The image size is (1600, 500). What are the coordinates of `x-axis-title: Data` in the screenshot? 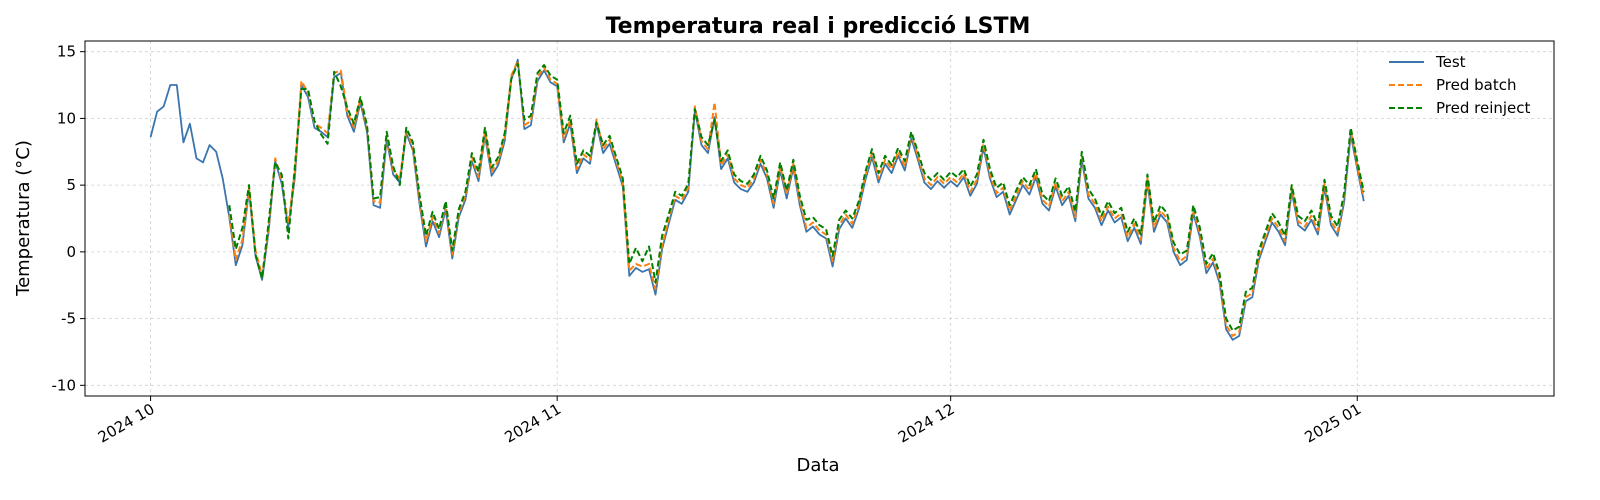 It's located at (818, 465).